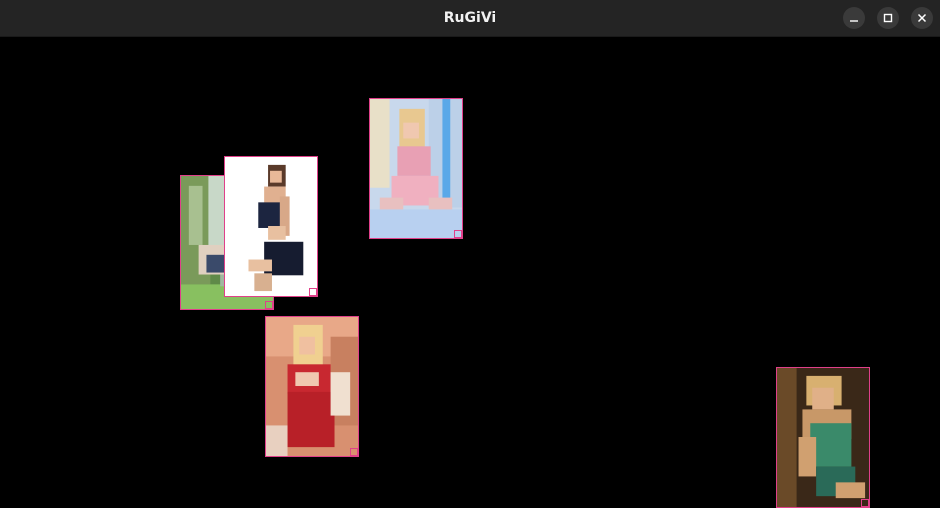  I want to click on red-dress-photo-thumbnail, so click(312, 386).